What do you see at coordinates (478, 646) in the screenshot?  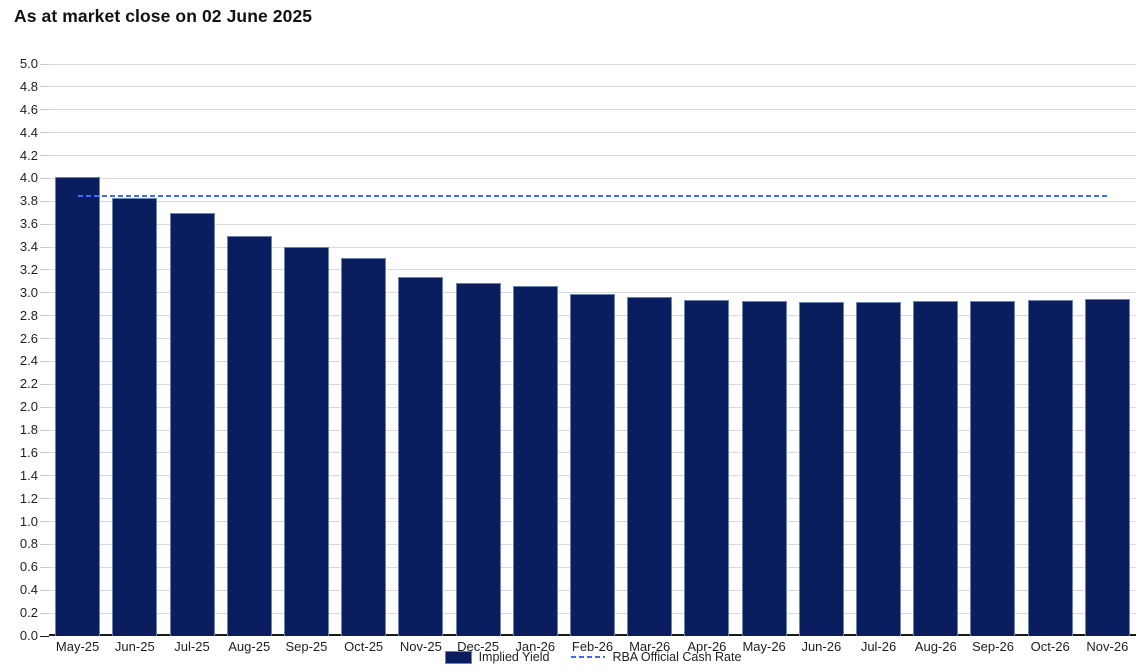 I see `x-axis-label: Dec-25` at bounding box center [478, 646].